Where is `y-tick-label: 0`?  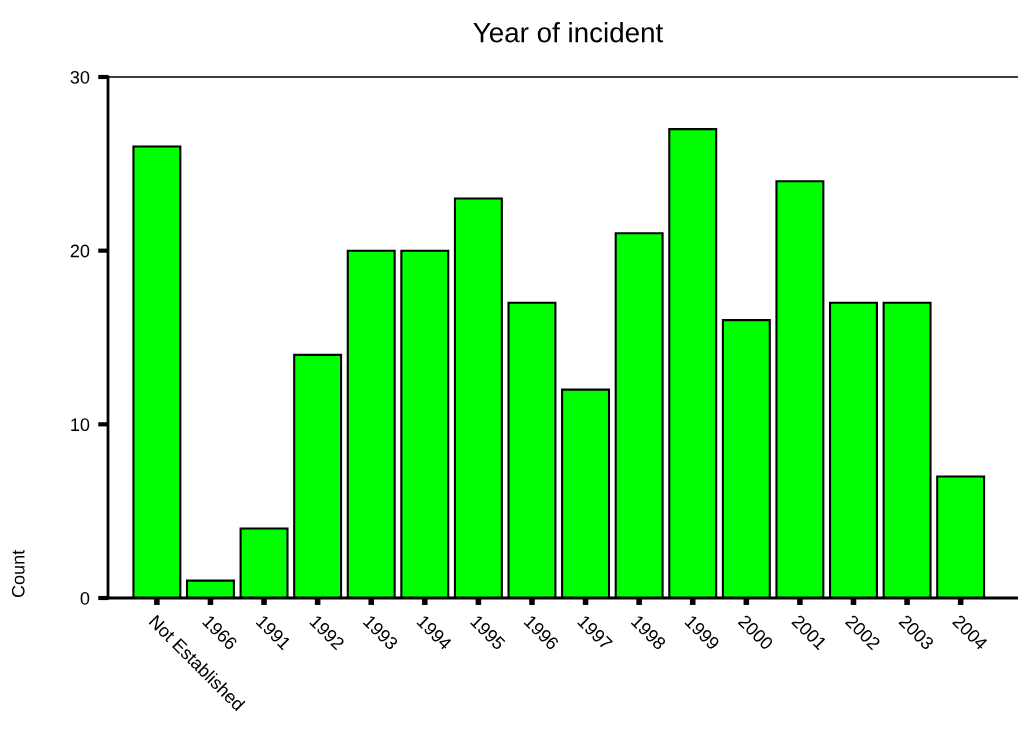 y-tick-label: 0 is located at coordinates (85, 598).